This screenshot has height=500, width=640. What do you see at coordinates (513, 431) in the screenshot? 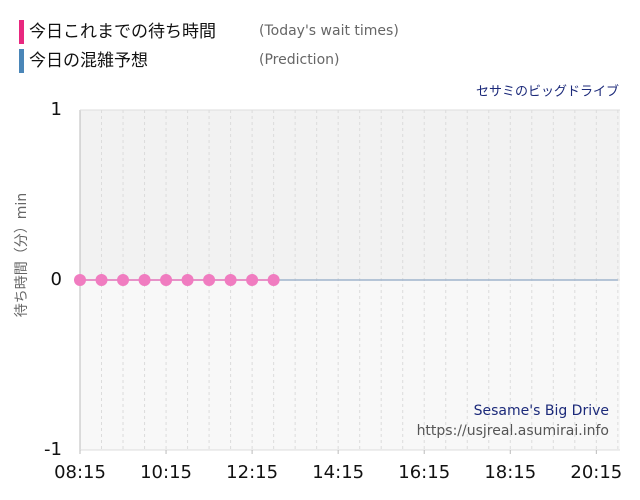
I see `watermark: https://usjreal.asumirai.info` at bounding box center [513, 431].